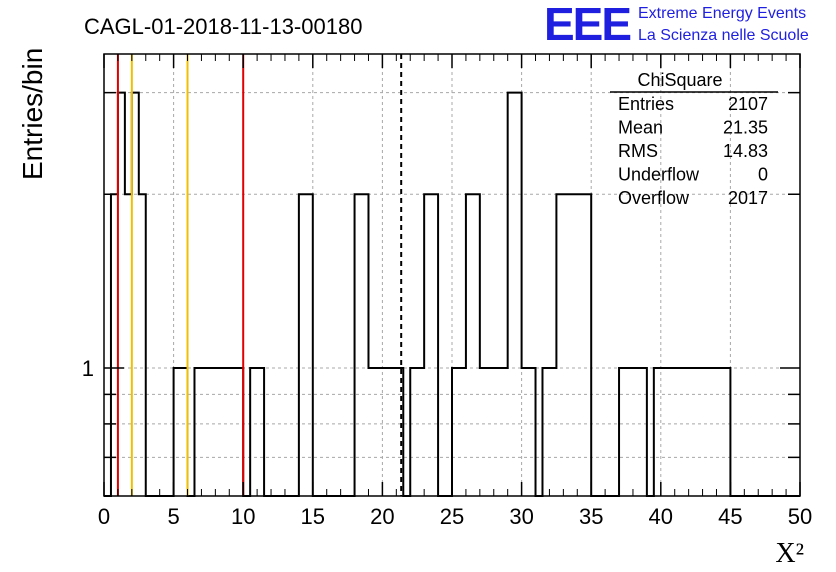 The height and width of the screenshot is (572, 836). Describe the element at coordinates (789, 553) in the screenshot. I see `x-axis-label: X²` at that location.